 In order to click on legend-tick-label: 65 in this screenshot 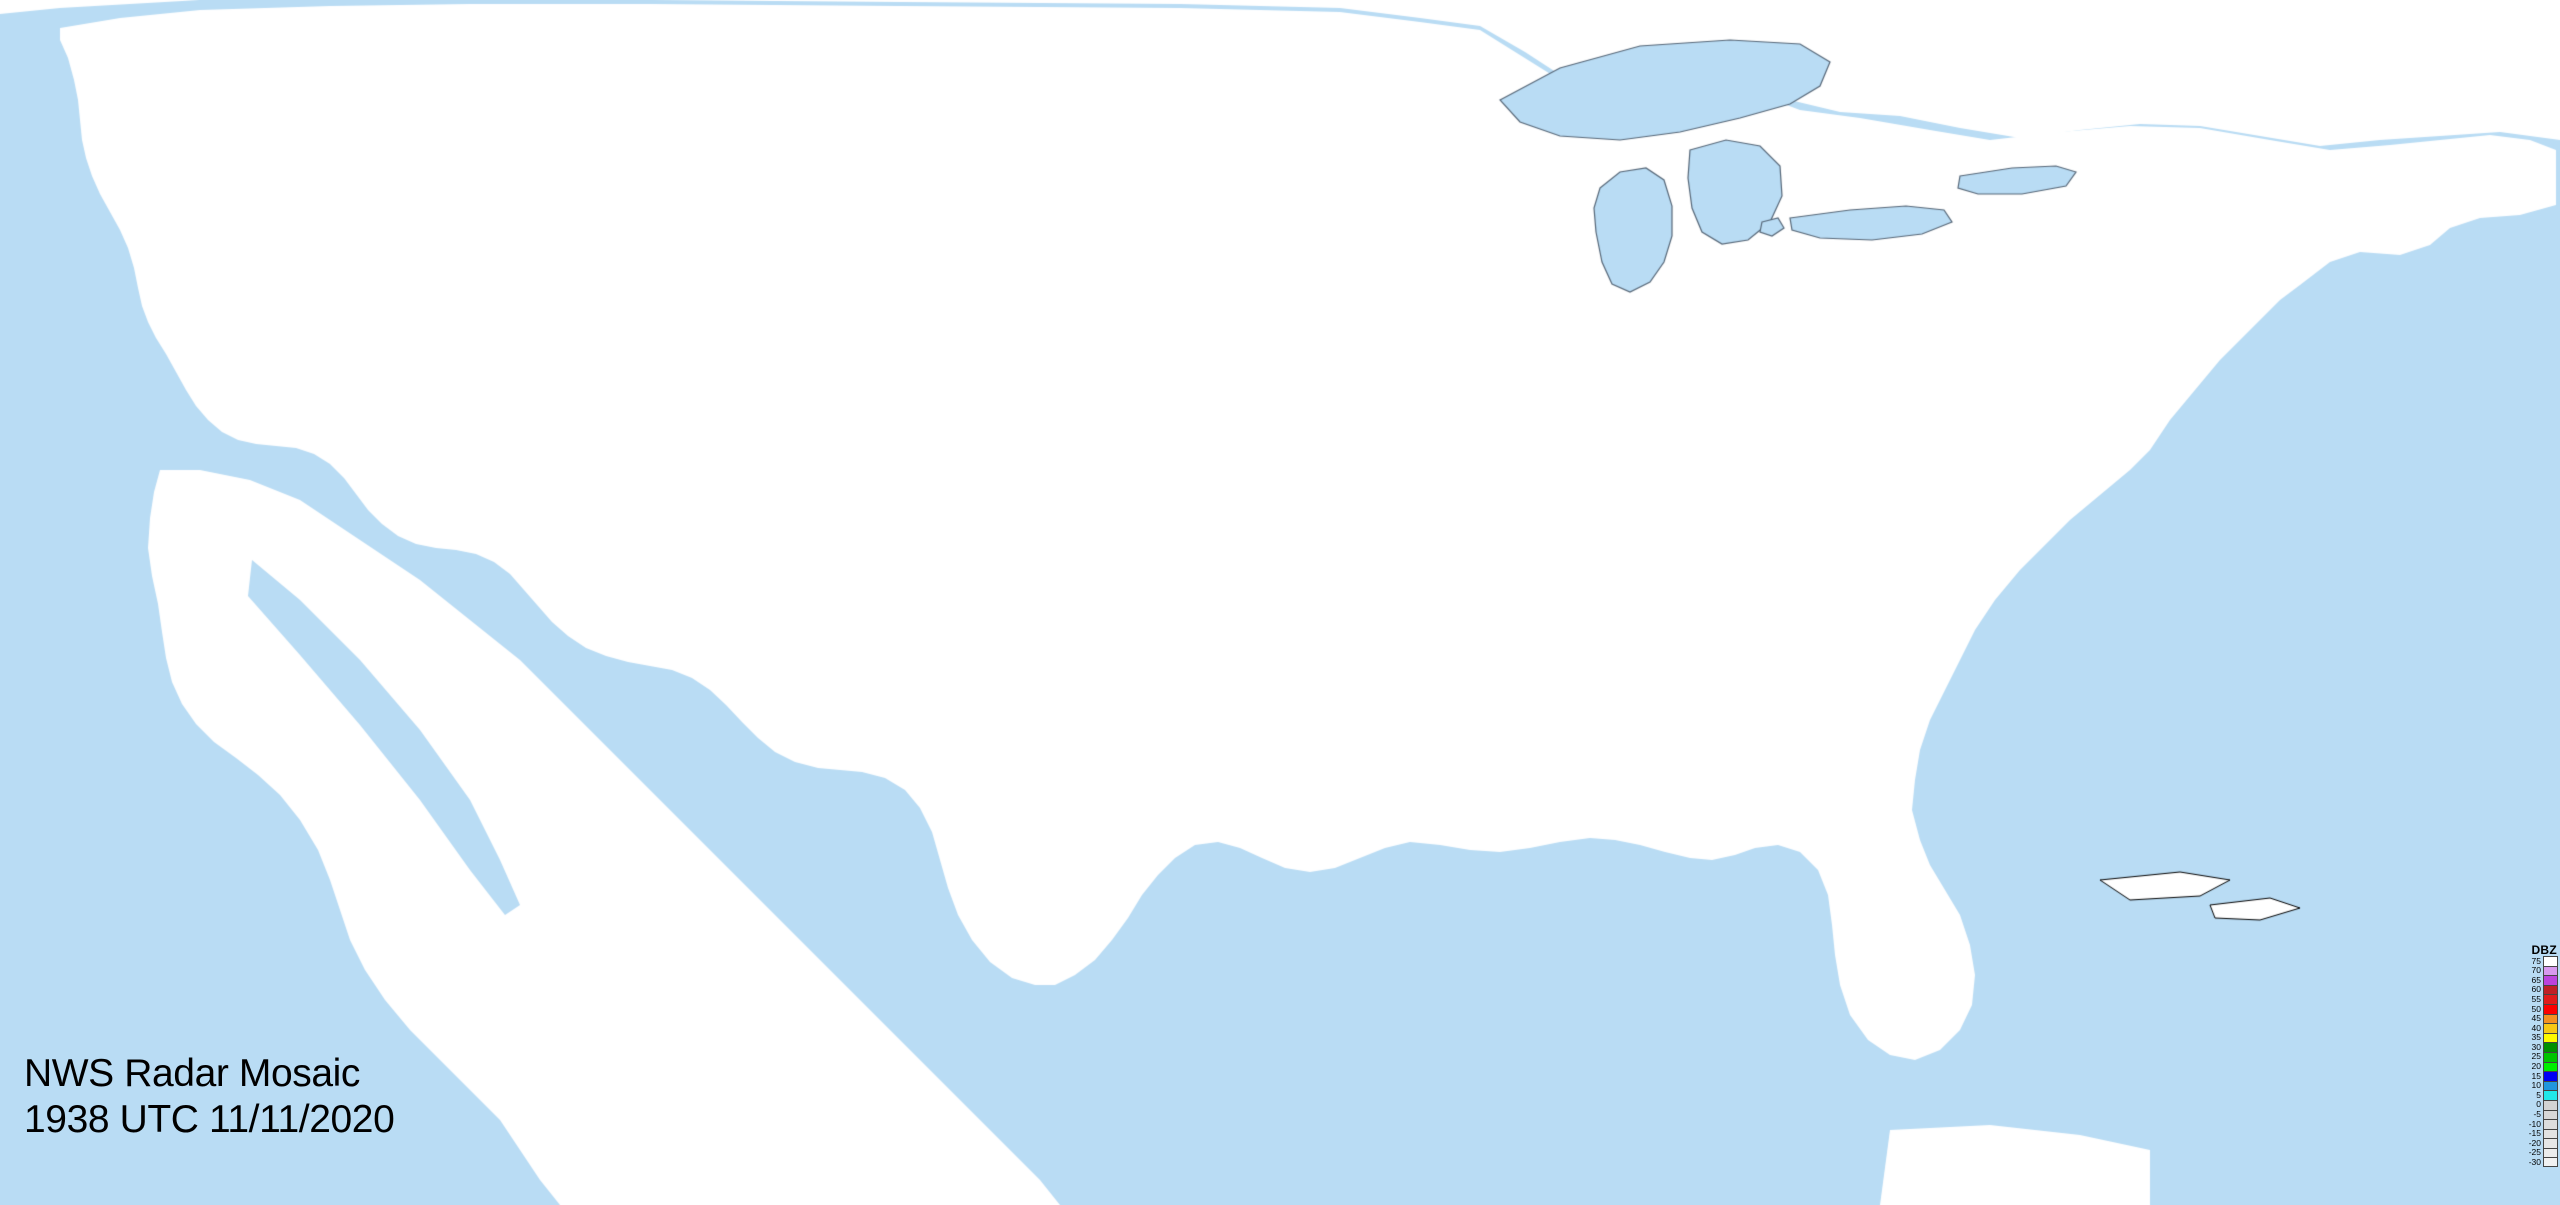, I will do `click(2536, 979)`.